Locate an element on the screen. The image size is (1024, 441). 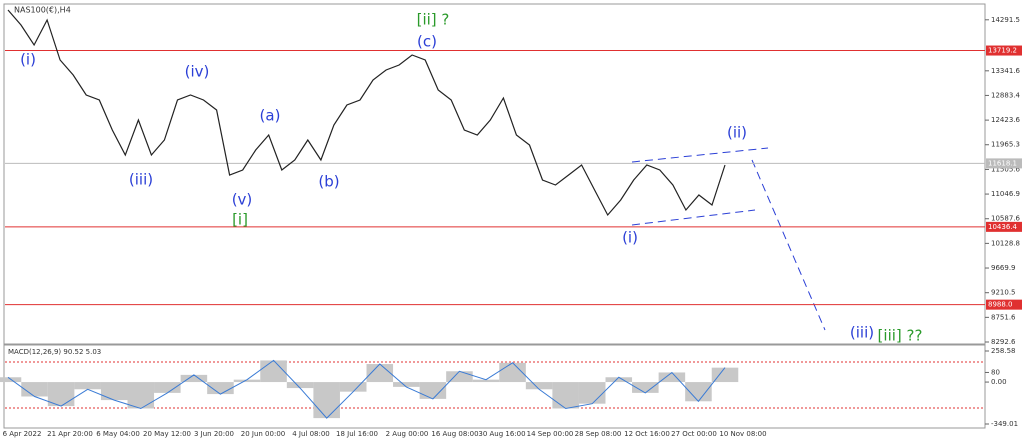
time-label: 27 Oct 00:00 is located at coordinates (694, 434).